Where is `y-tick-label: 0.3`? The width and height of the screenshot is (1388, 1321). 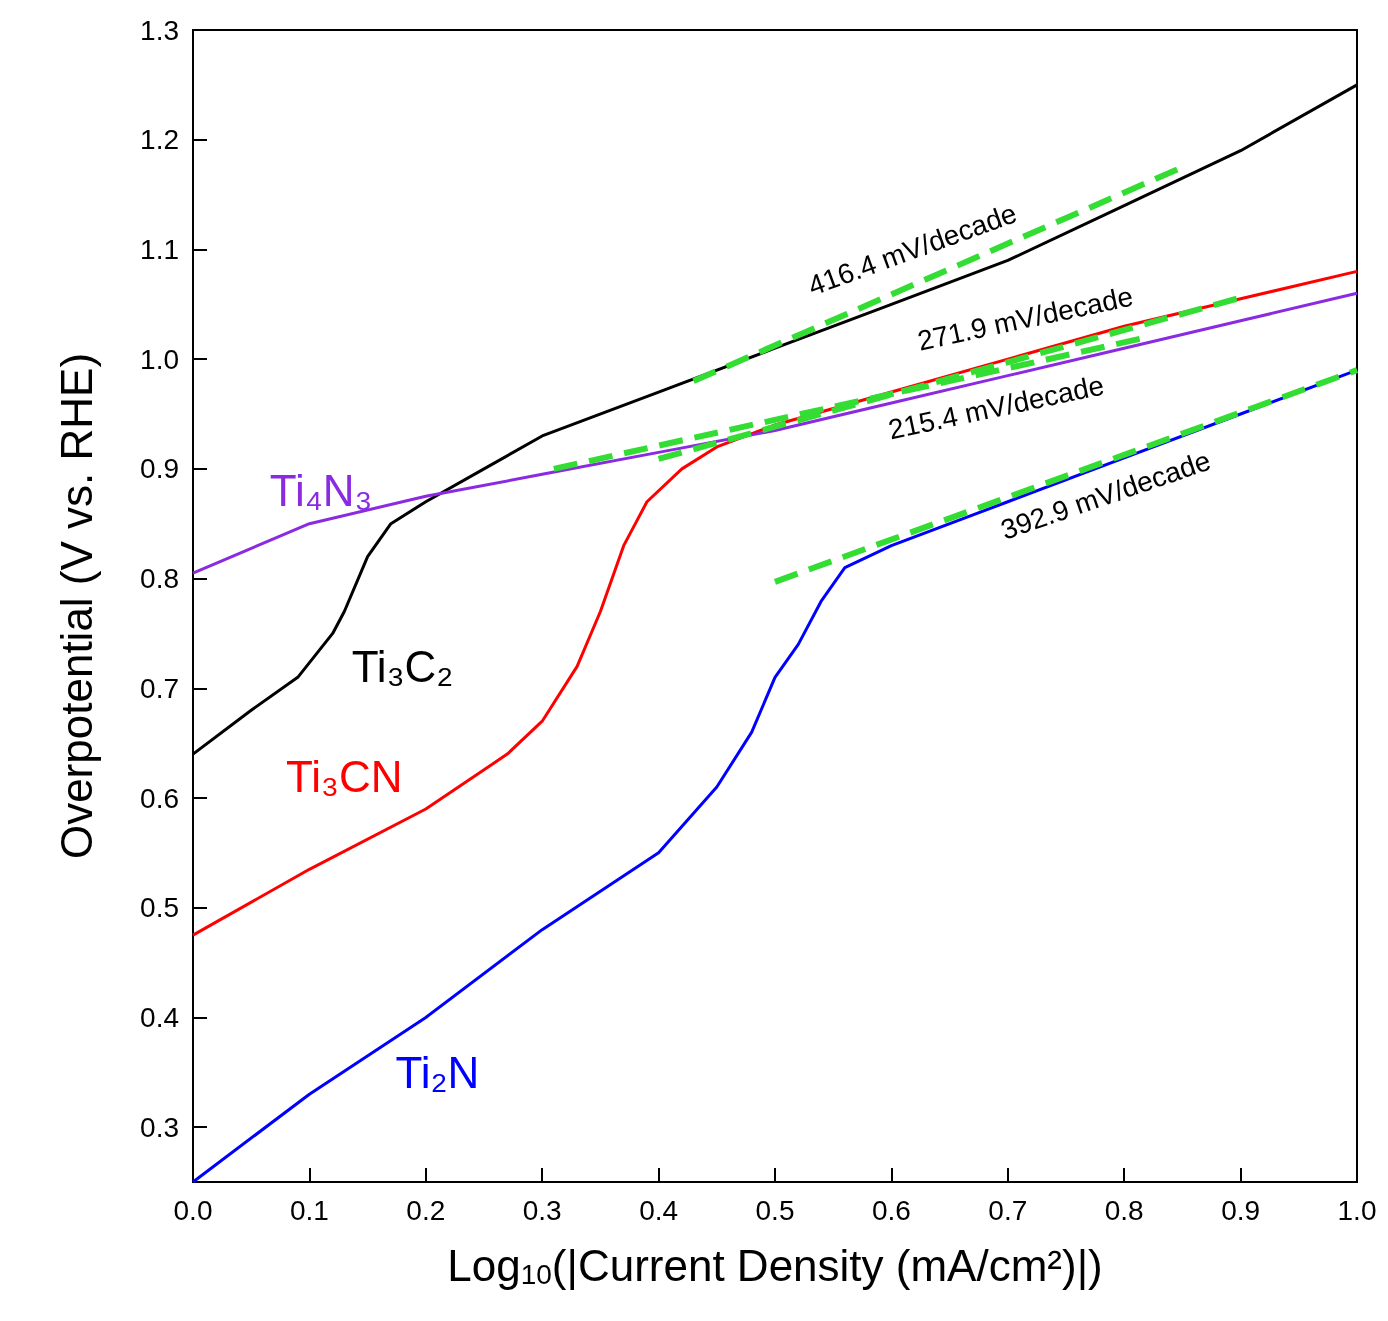 y-tick-label: 0.3 is located at coordinates (159, 1127).